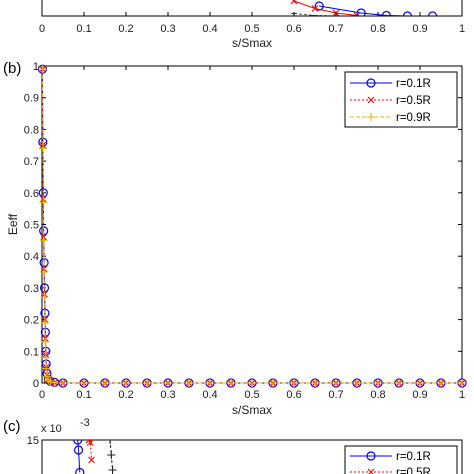  Describe the element at coordinates (31, 289) in the screenshot. I see `y-tick-label: 0.3` at that location.